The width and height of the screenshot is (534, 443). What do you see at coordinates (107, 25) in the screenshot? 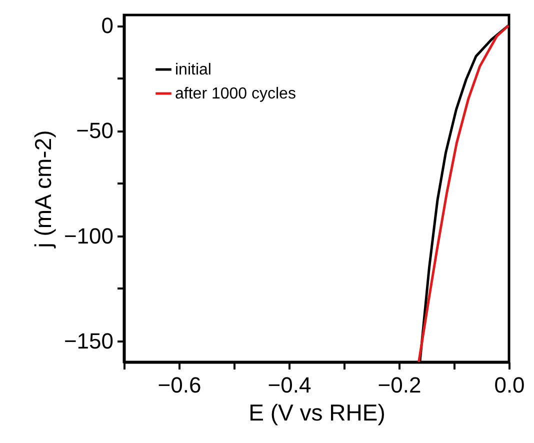
I see `y-tick-label: 0` at bounding box center [107, 25].